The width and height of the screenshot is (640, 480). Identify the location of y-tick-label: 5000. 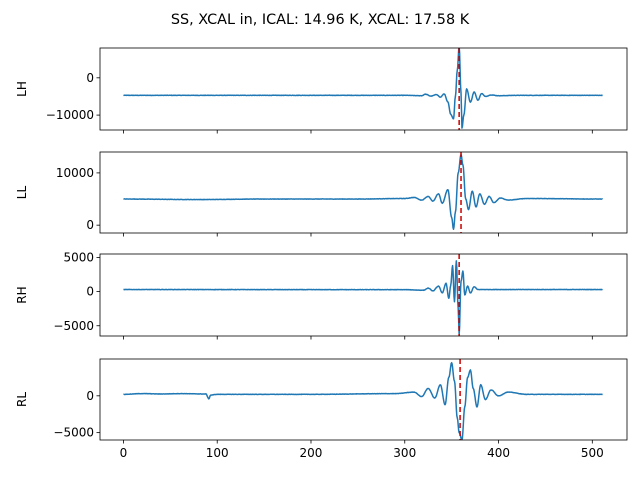
(78, 257).